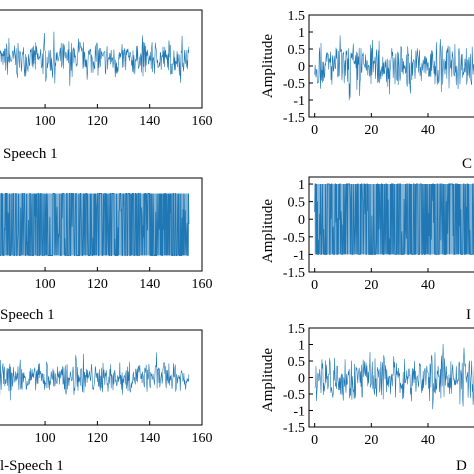 This screenshot has height=474, width=474. I want to click on panel-left-1: 100 120 140 160 Speech 1, so click(106, 85).